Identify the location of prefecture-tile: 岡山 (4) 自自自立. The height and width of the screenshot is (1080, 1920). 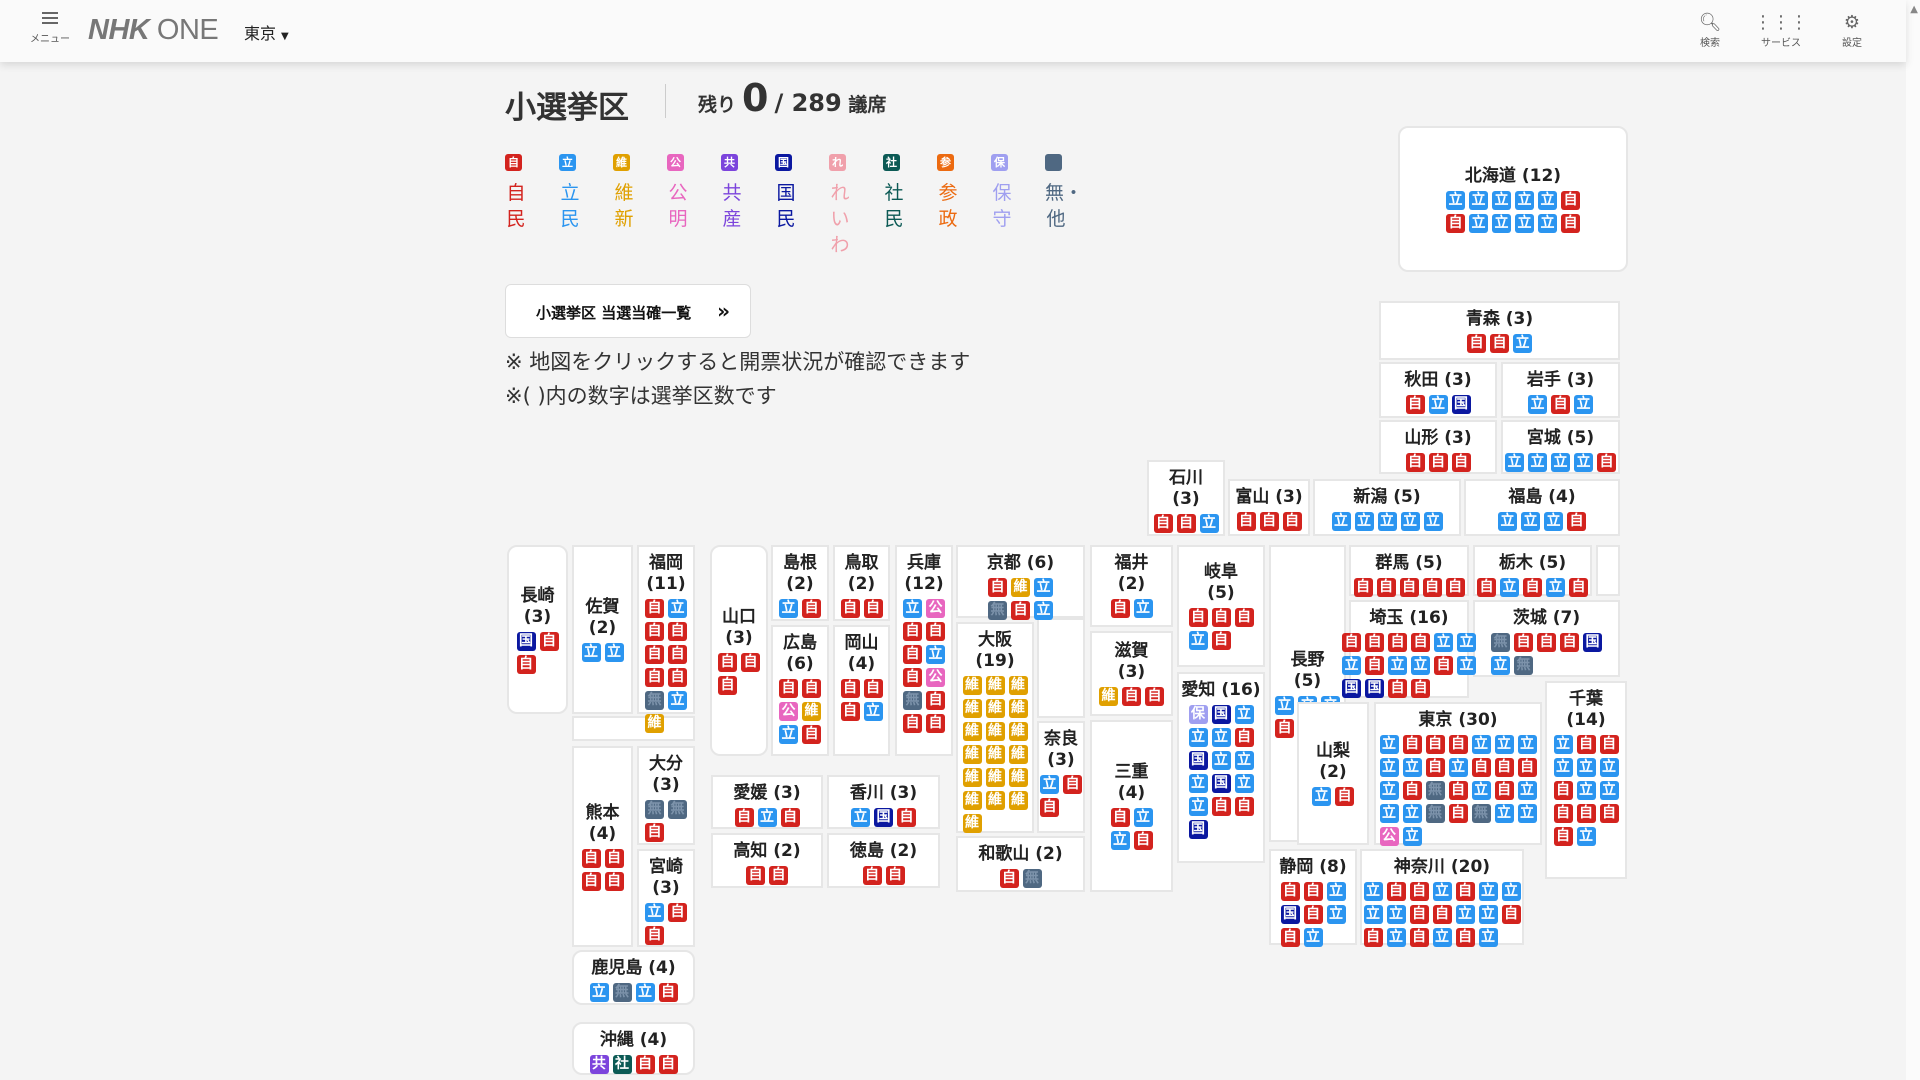
(861, 690).